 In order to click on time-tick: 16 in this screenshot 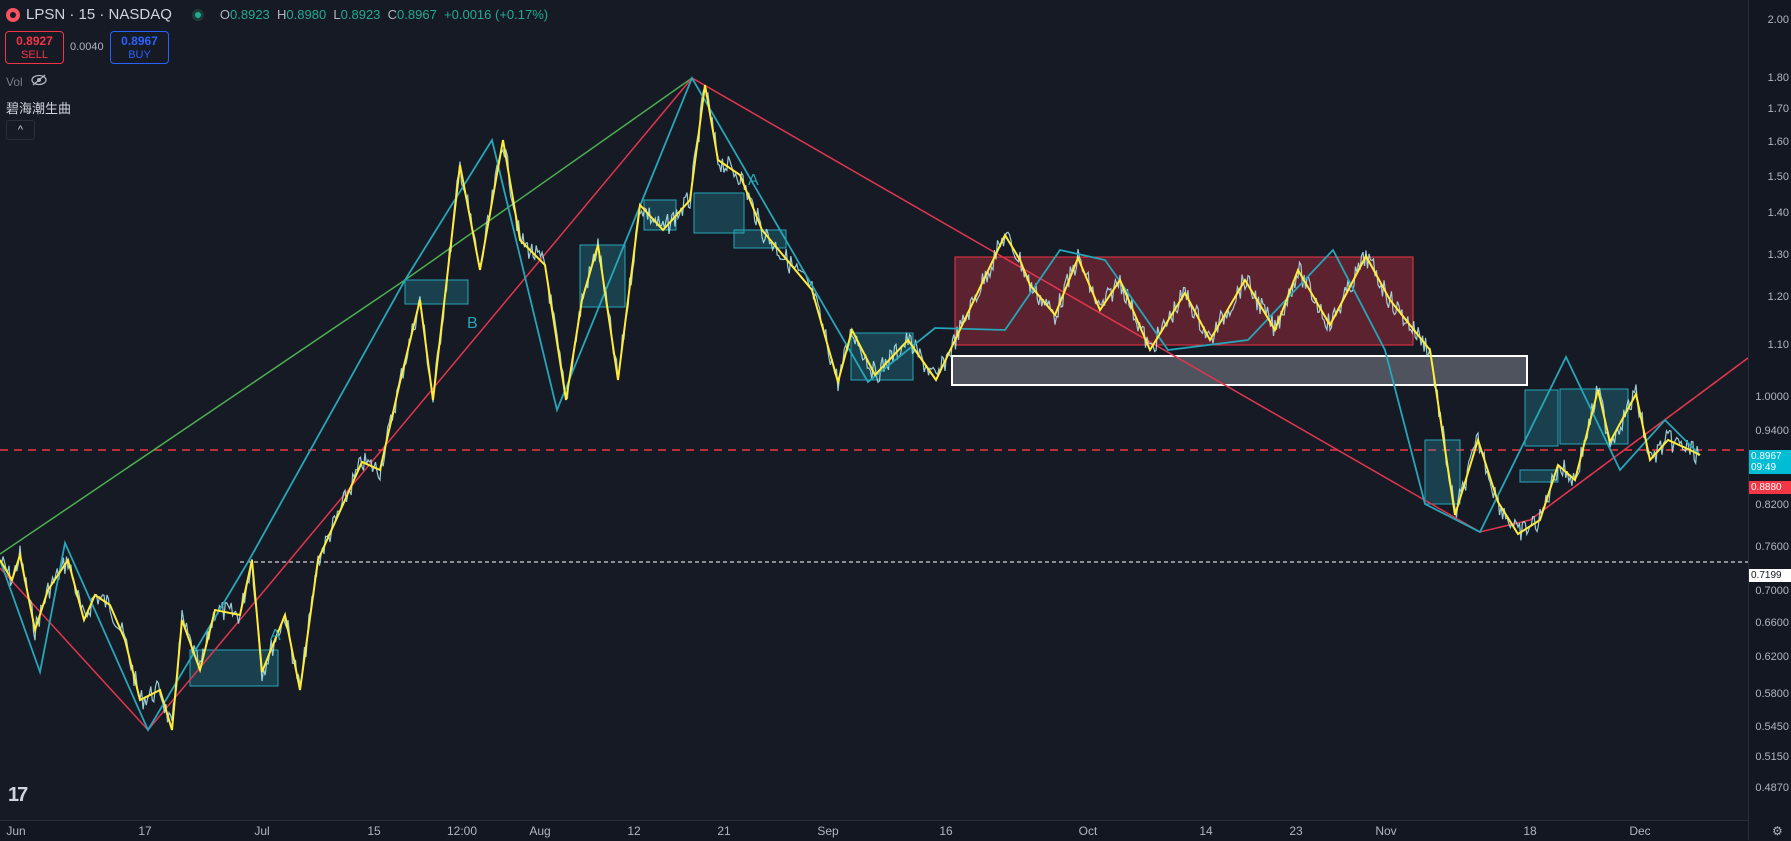, I will do `click(946, 831)`.